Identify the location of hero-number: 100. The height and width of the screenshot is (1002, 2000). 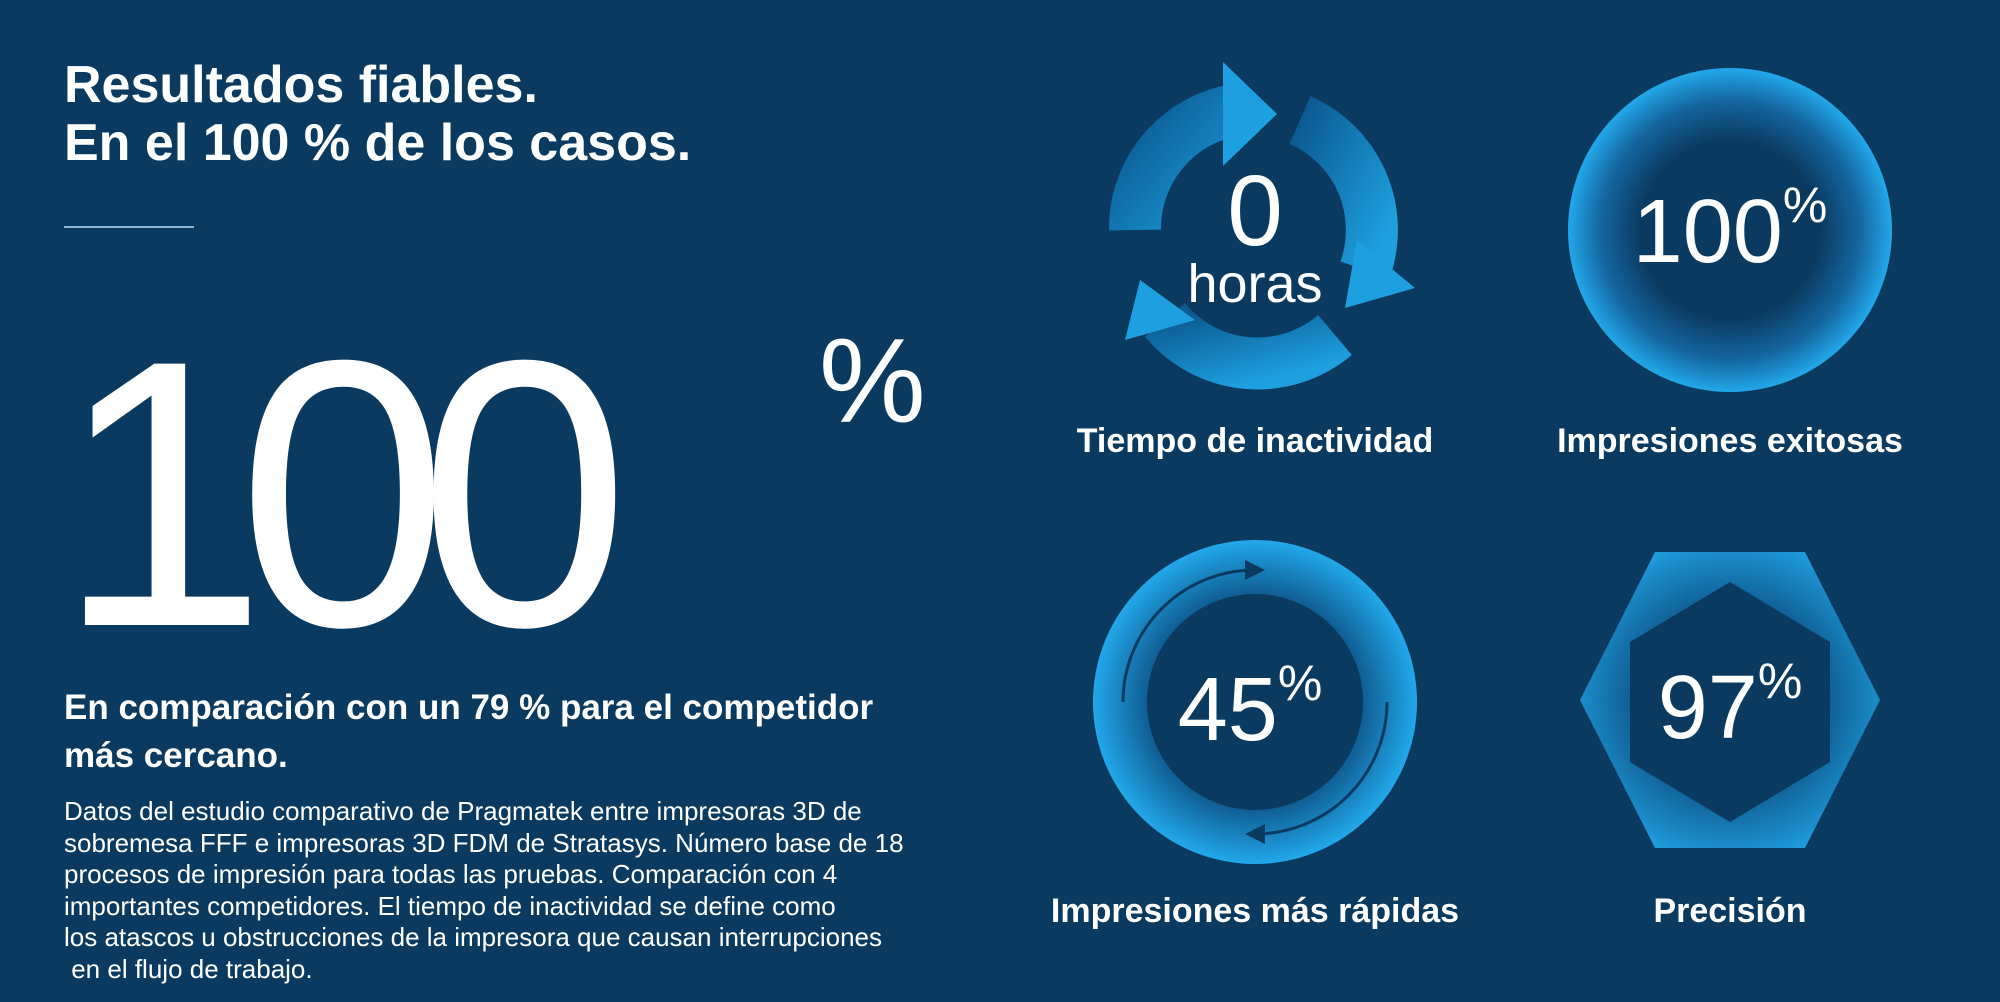
(342, 480).